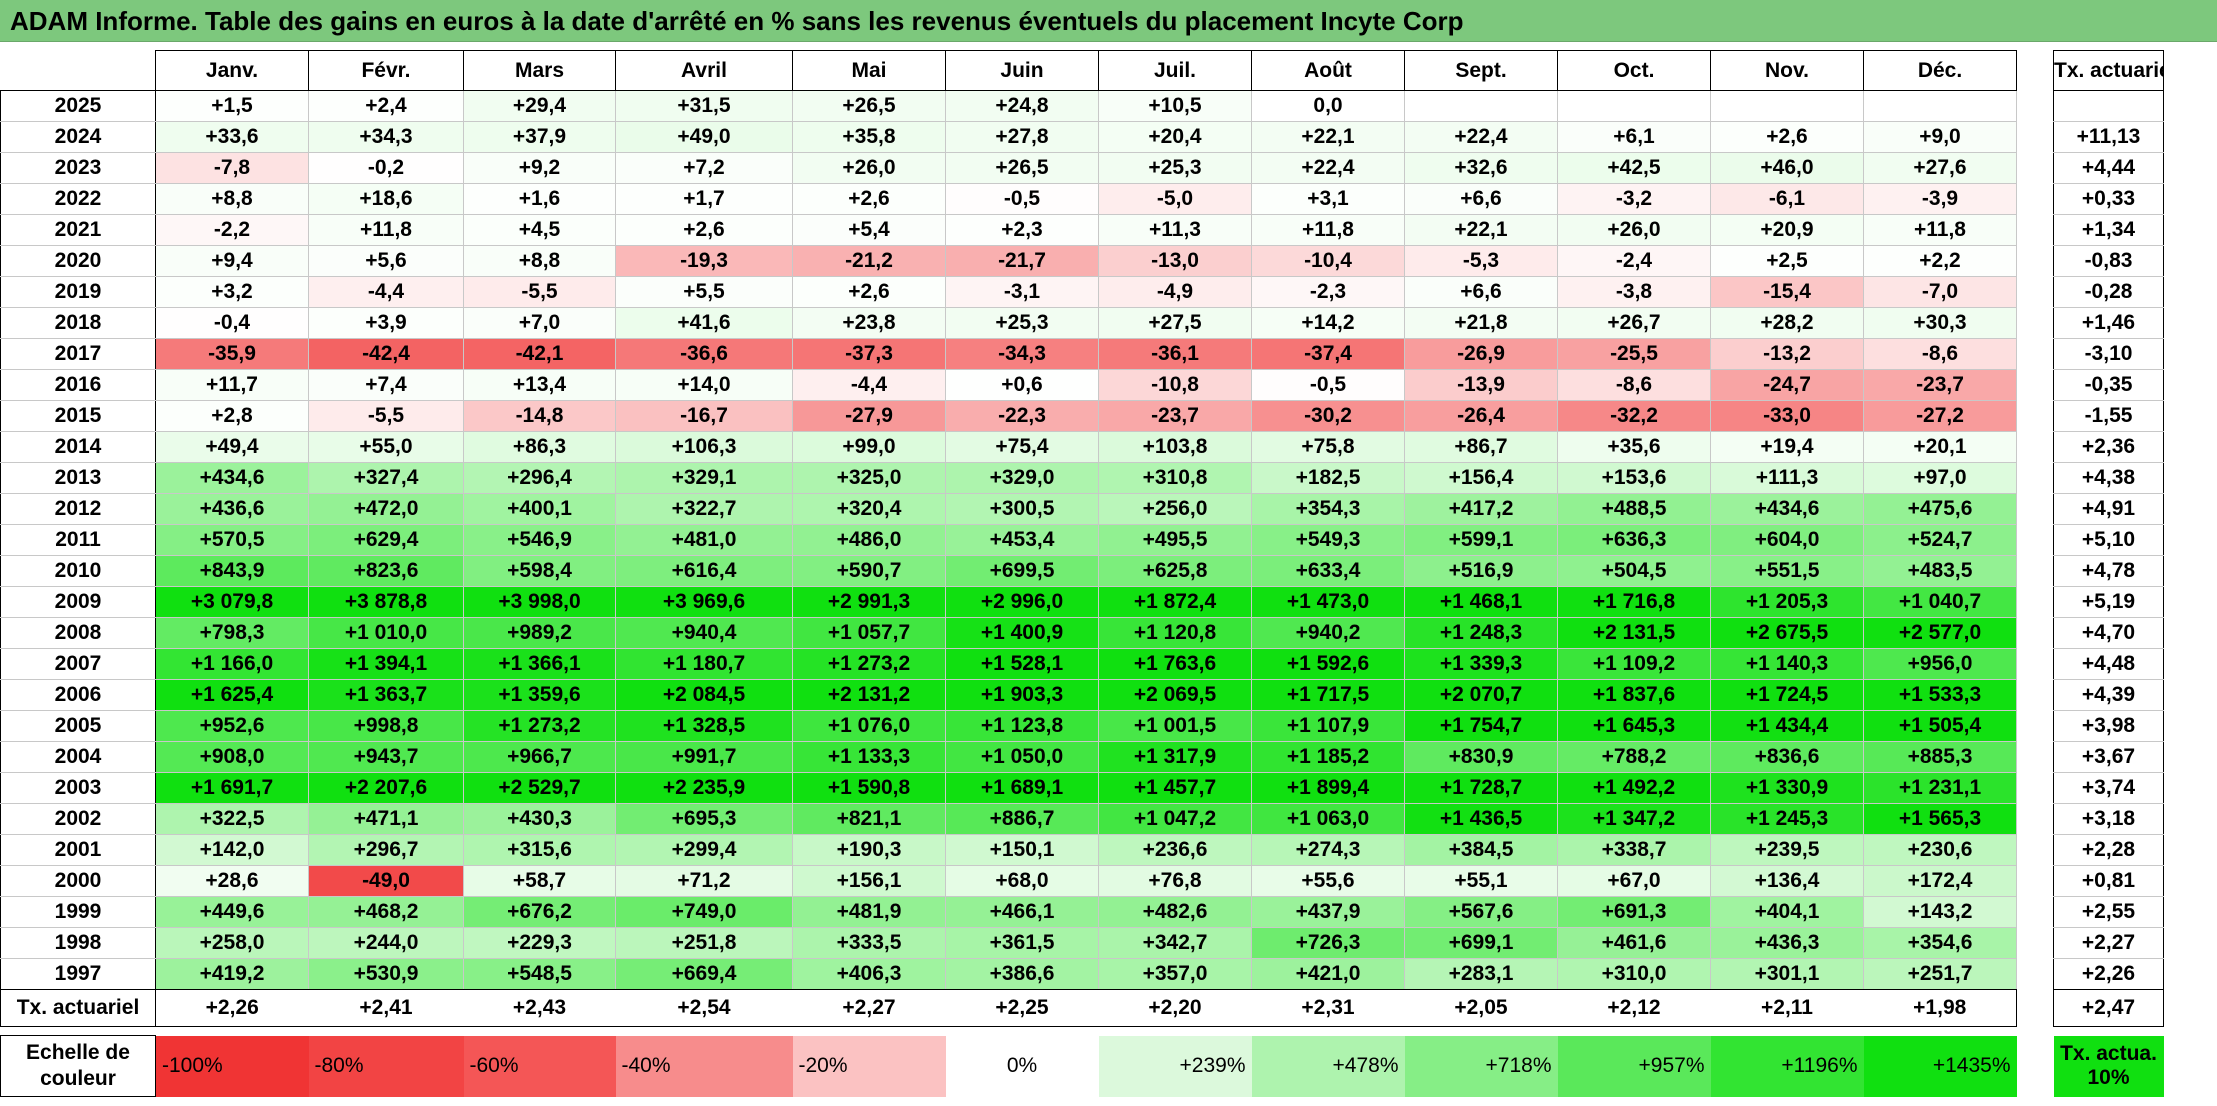 The height and width of the screenshot is (1106, 2217). Describe the element at coordinates (704, 943) in the screenshot. I see `gain-cell: +251,8` at that location.